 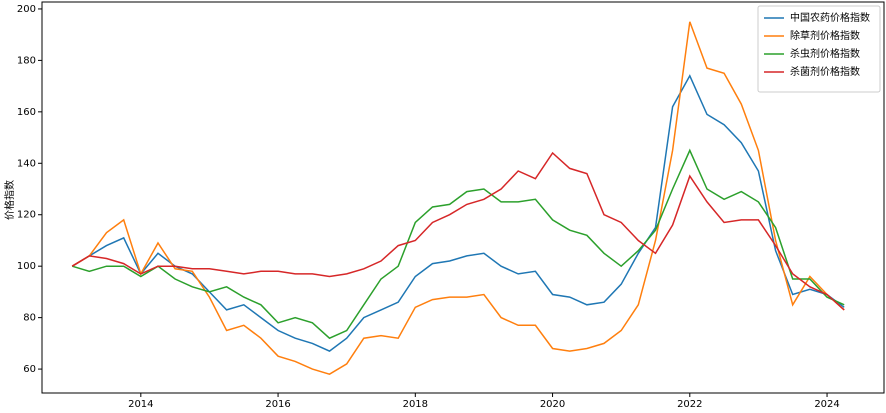 I want to click on y-tick-label: 180, so click(x=26, y=60).